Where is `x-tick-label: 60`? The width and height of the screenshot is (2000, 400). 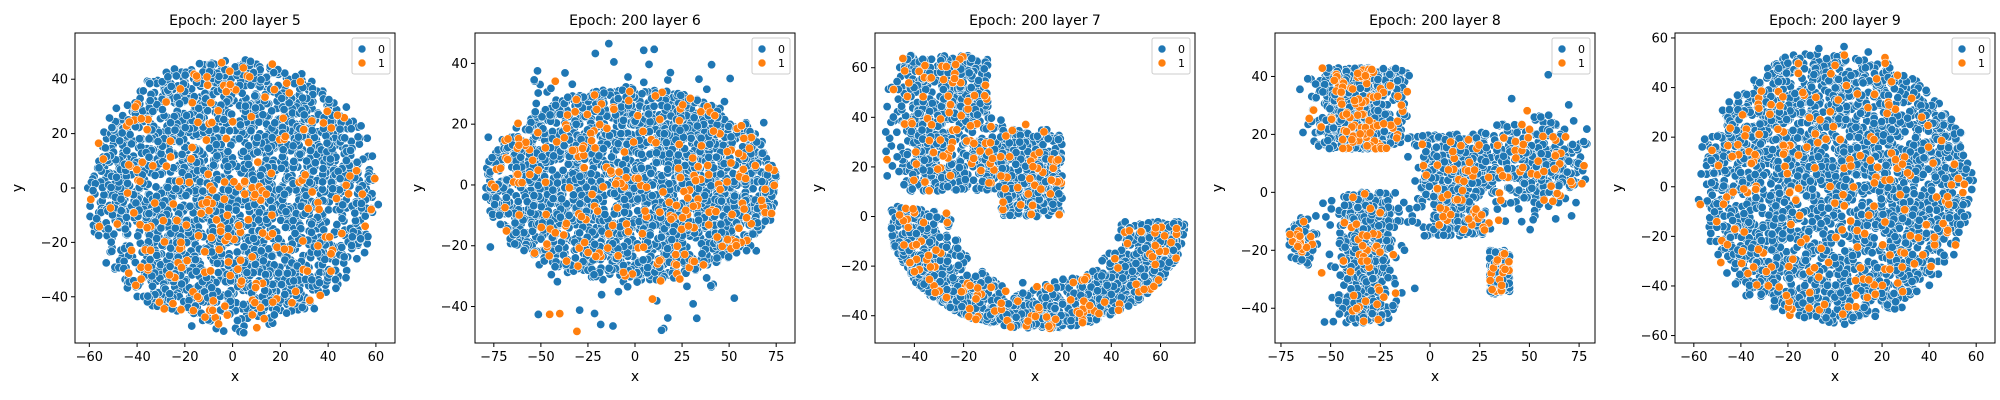
x-tick-label: 60 is located at coordinates (376, 357).